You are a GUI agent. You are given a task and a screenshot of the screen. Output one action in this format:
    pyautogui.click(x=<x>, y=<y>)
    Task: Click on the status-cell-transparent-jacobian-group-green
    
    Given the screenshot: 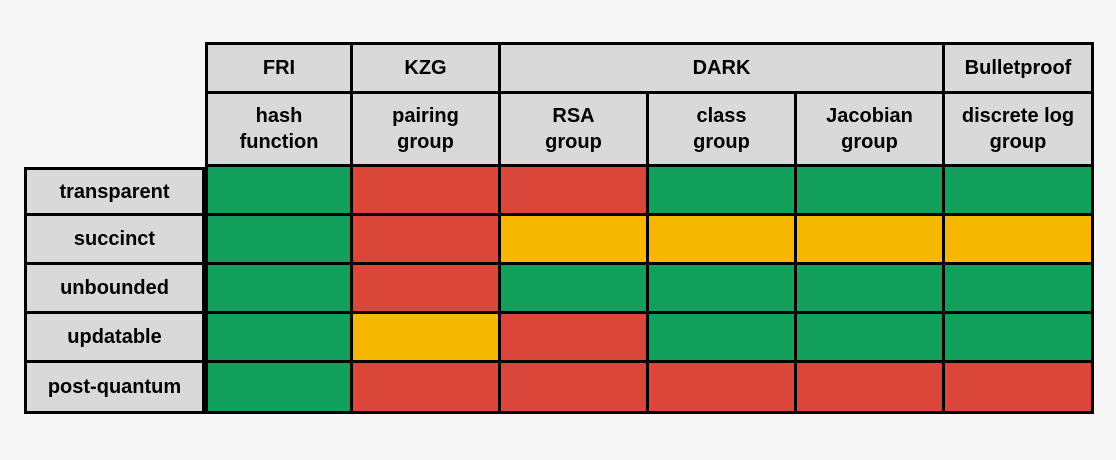 What is the action you would take?
    pyautogui.click(x=871, y=191)
    